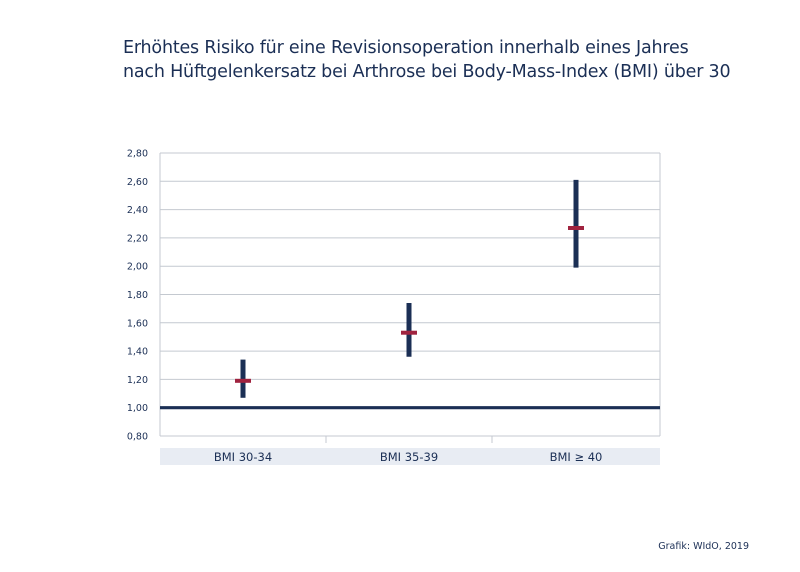 The width and height of the screenshot is (800, 572). I want to click on y-tick-label: 2,40, so click(137, 210).